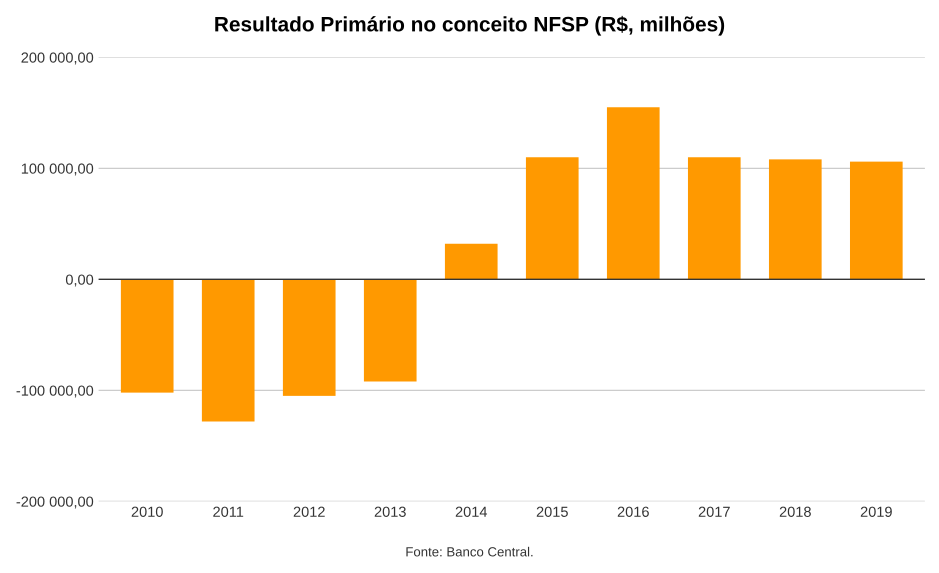 The height and width of the screenshot is (573, 939). What do you see at coordinates (228, 511) in the screenshot?
I see `x-tick-label: 2011` at bounding box center [228, 511].